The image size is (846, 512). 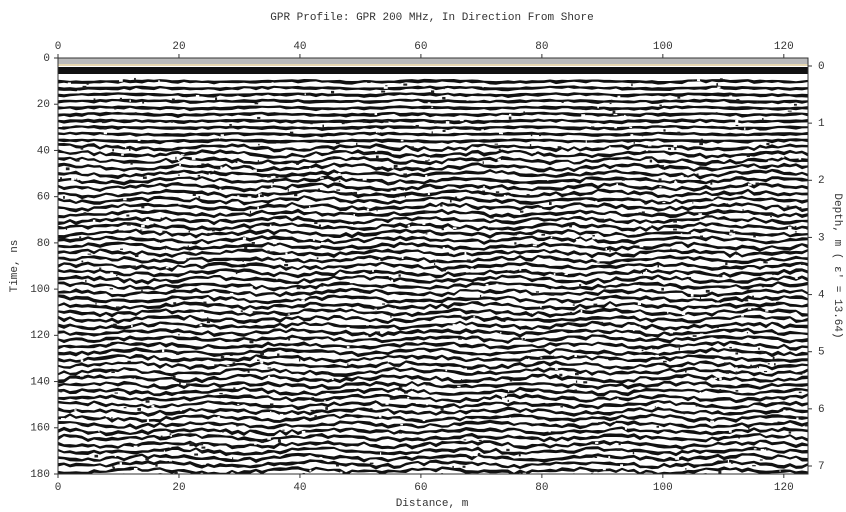 What do you see at coordinates (43, 151) in the screenshot?
I see `y-tick-label: 40` at bounding box center [43, 151].